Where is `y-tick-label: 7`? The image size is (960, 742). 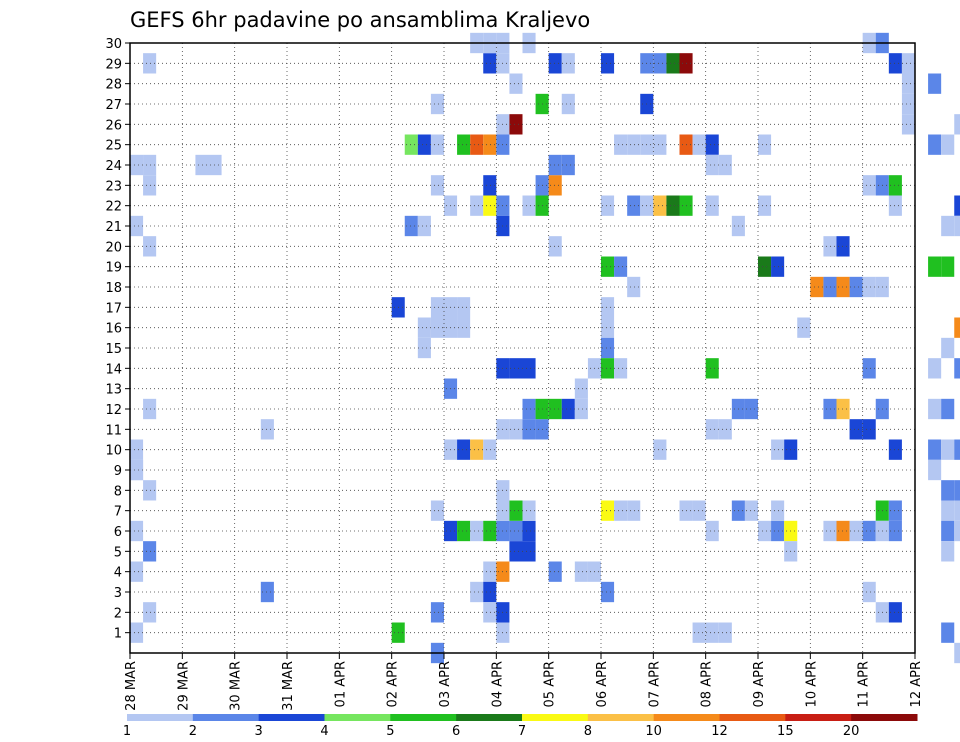
y-tick-label: 7 is located at coordinates (118, 512).